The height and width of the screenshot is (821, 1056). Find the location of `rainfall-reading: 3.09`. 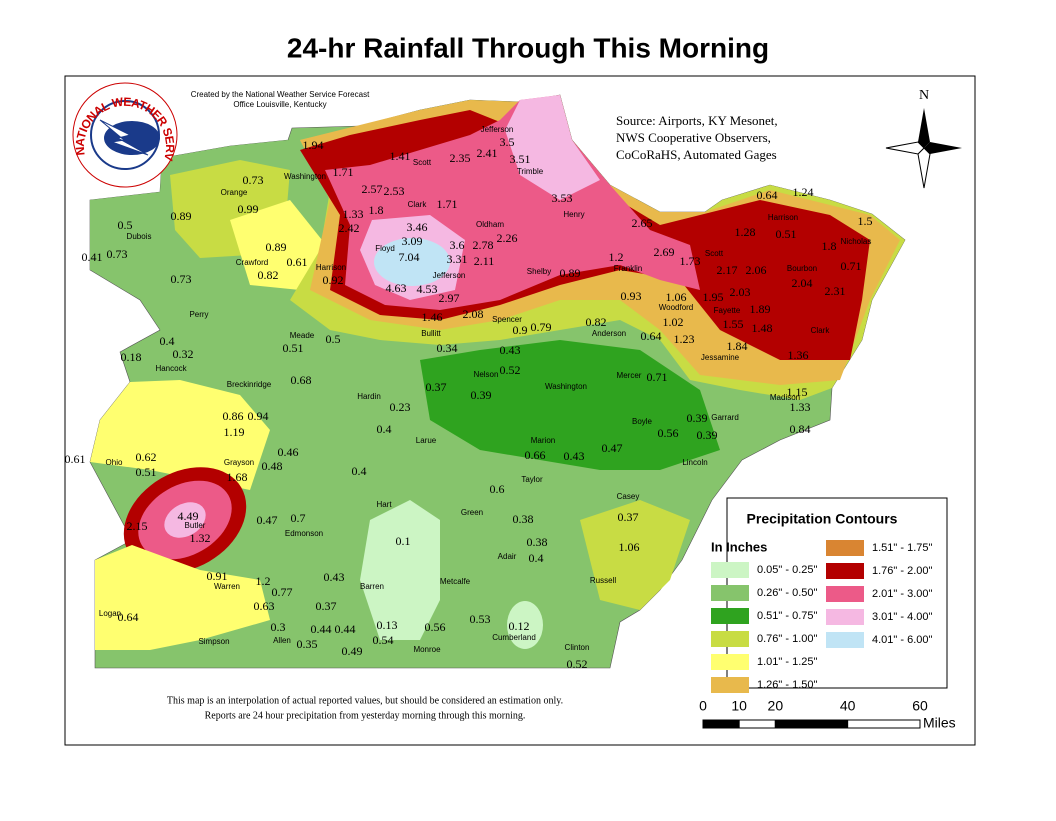

rainfall-reading: 3.09 is located at coordinates (412, 241).